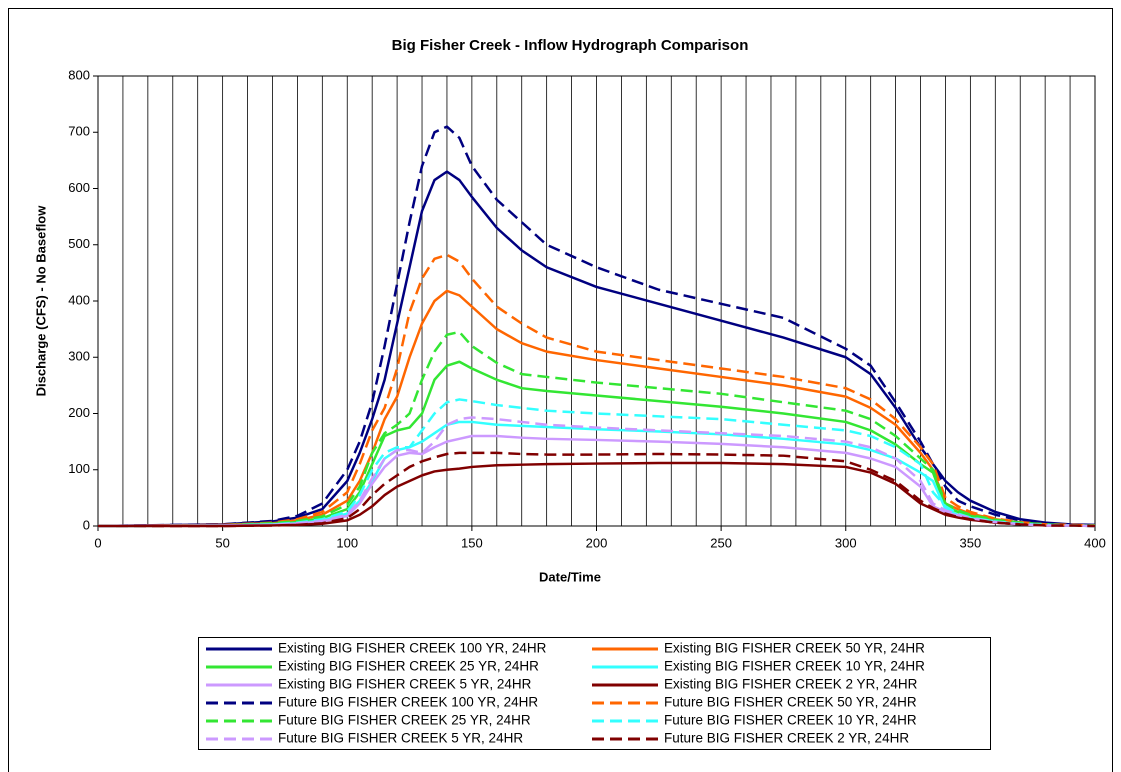 The height and width of the screenshot is (772, 1121). I want to click on y-tick-label: 700, so click(79, 131).